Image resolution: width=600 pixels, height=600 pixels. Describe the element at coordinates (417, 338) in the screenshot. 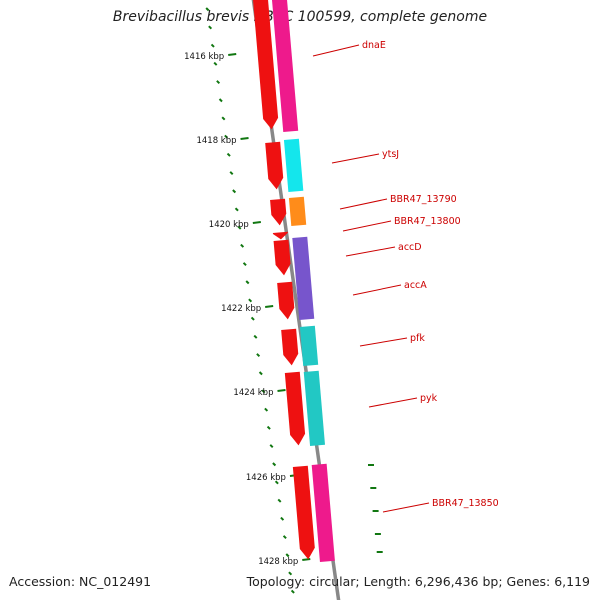

I see `gene-label: pfk` at that location.